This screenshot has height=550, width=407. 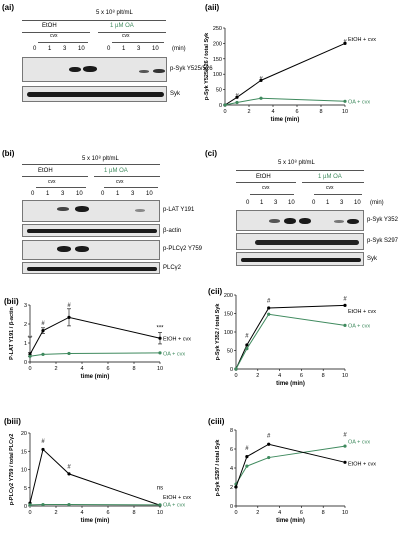 I want to click on blot-label: p-Syk Y525/526, so click(x=191, y=69).